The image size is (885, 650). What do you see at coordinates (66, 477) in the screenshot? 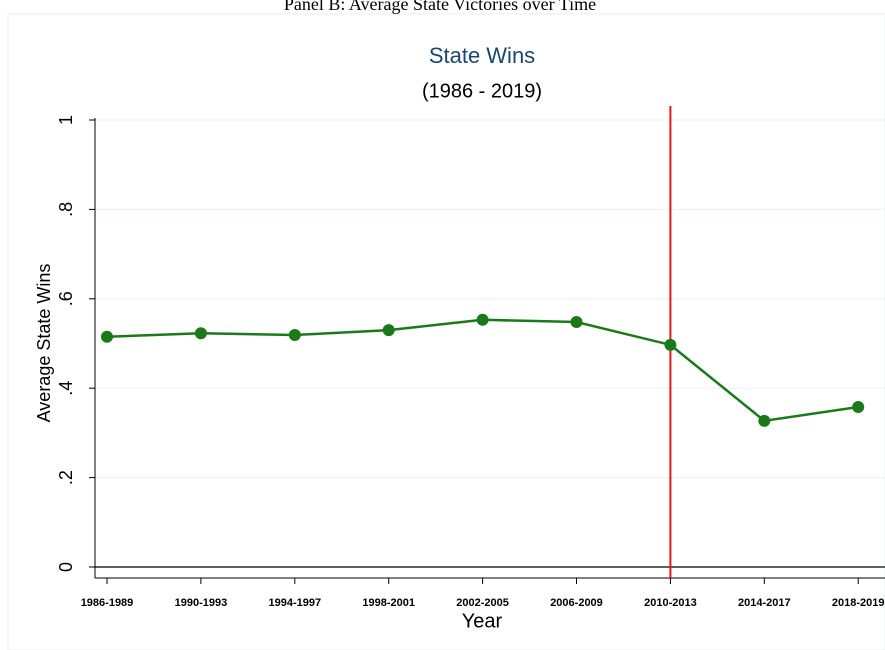
I see `y-tick-label: .2` at bounding box center [66, 477].